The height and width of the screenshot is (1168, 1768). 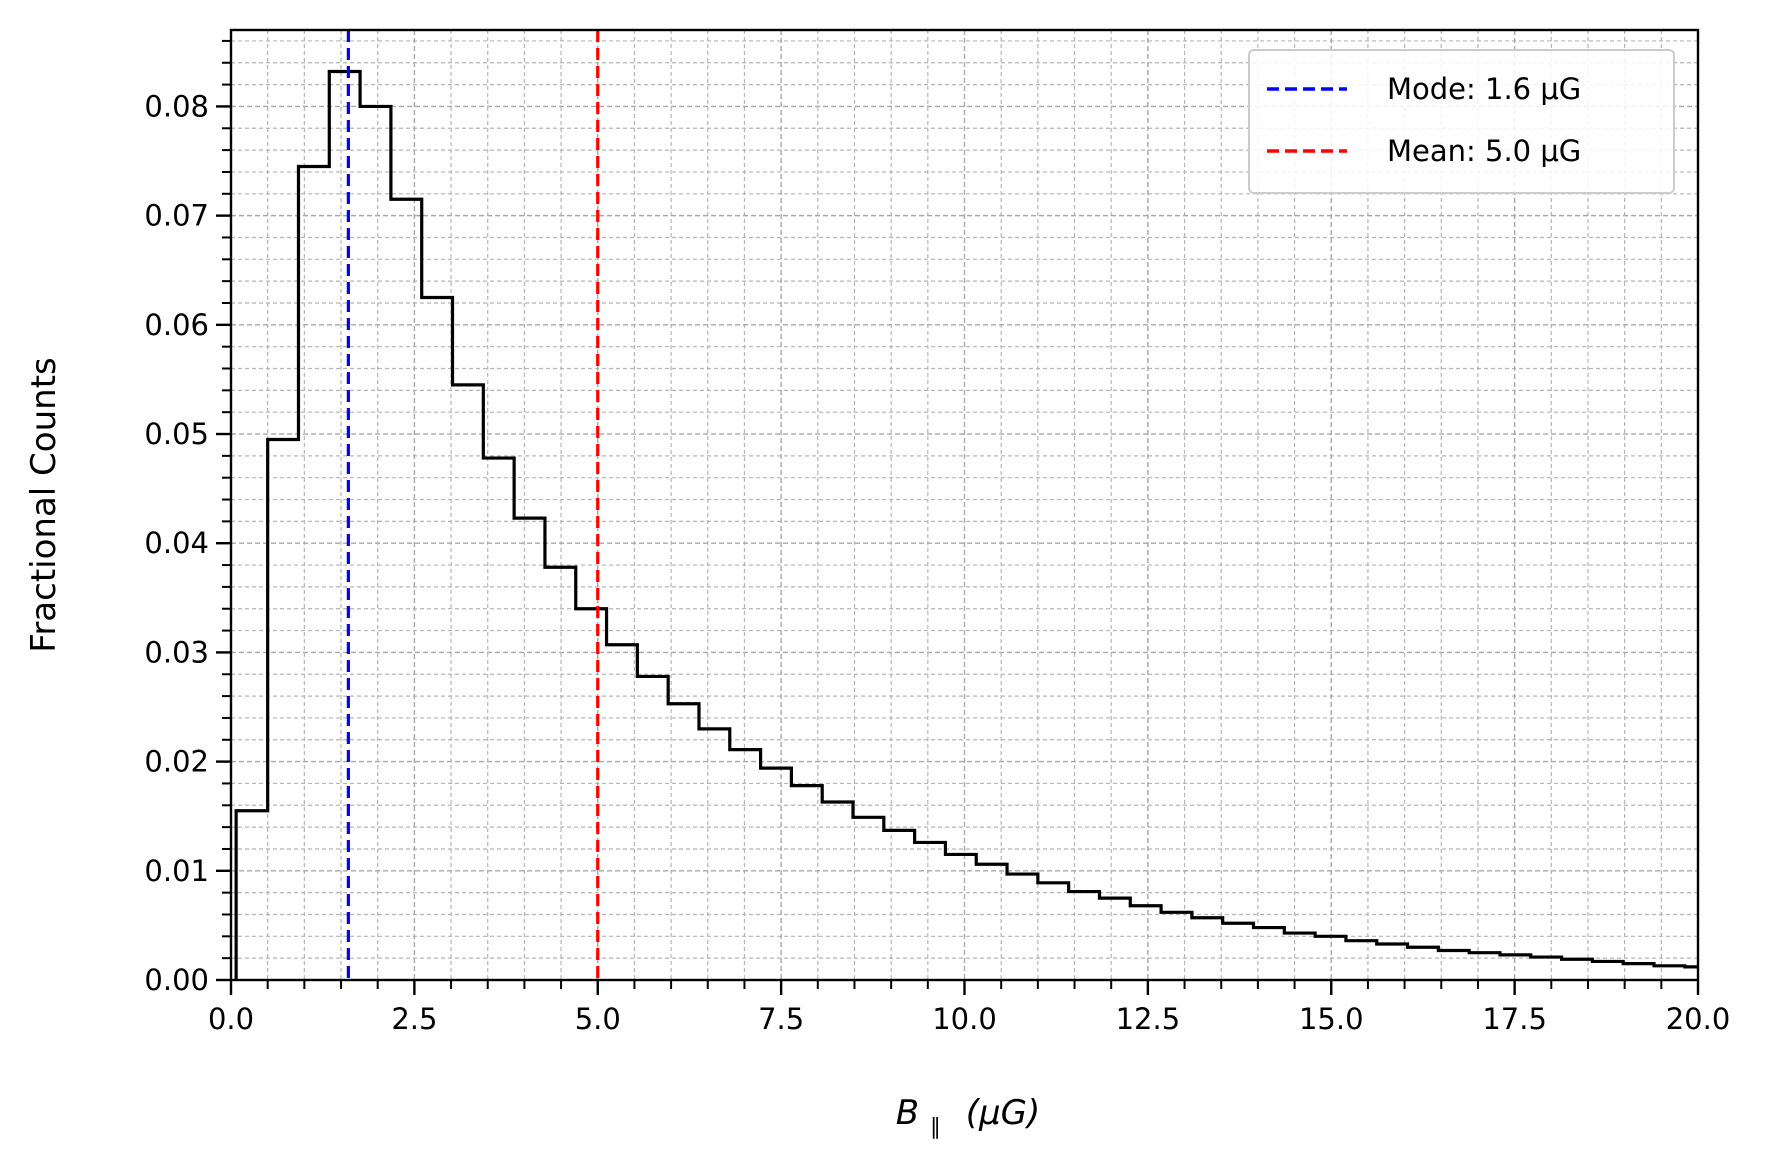 What do you see at coordinates (1514, 1019) in the screenshot?
I see `x-tick-label: 17.5` at bounding box center [1514, 1019].